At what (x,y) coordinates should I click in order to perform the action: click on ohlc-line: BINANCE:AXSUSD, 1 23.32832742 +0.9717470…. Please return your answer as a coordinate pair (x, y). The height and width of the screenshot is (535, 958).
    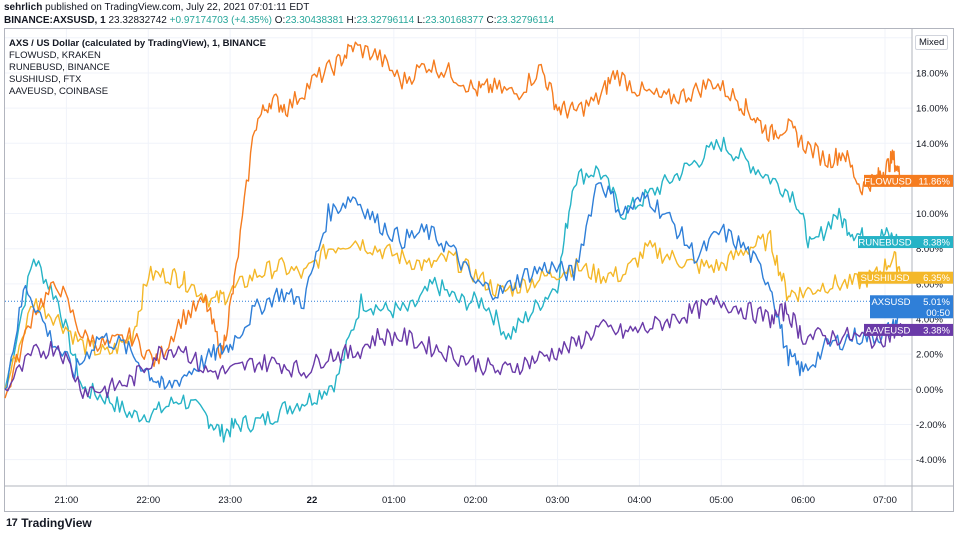
    Looking at the image, I should click on (279, 20).